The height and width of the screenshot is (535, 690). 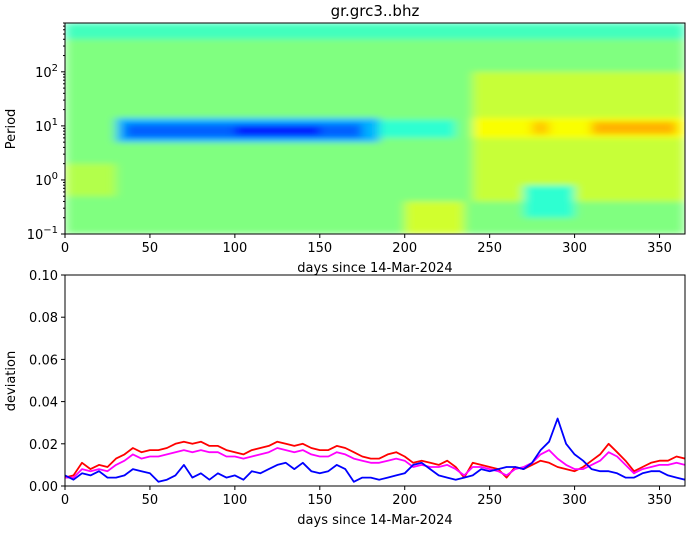 What do you see at coordinates (42, 234) in the screenshot?
I see `y-tick-label: 10⁻¹` at bounding box center [42, 234].